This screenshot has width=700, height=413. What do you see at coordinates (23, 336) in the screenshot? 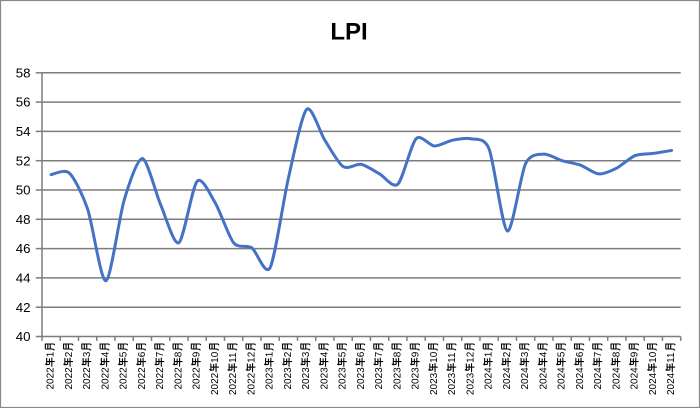
I see `svg-text: 40` at bounding box center [23, 336].